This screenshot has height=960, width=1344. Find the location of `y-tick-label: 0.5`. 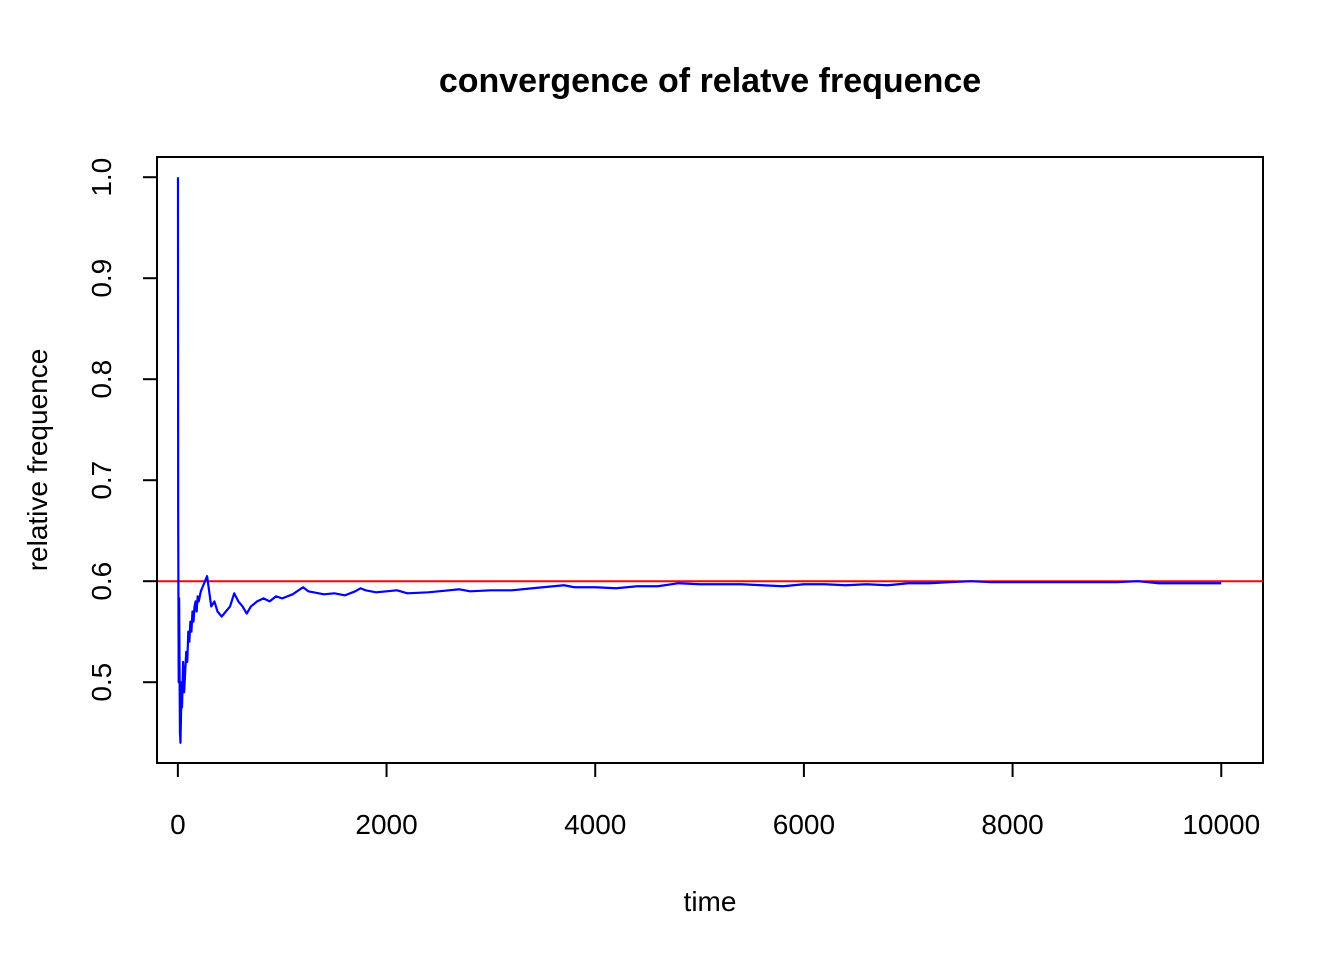

y-tick-label: 0.5 is located at coordinates (101, 682).